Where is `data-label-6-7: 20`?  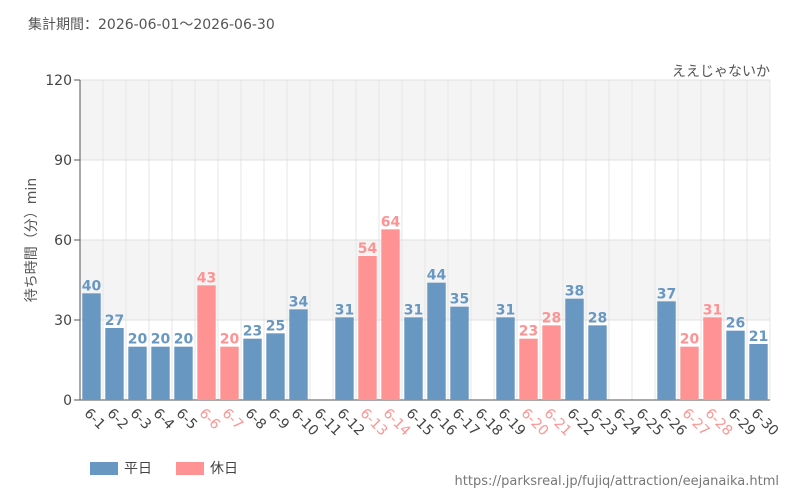 data-label-6-7: 20 is located at coordinates (230, 340).